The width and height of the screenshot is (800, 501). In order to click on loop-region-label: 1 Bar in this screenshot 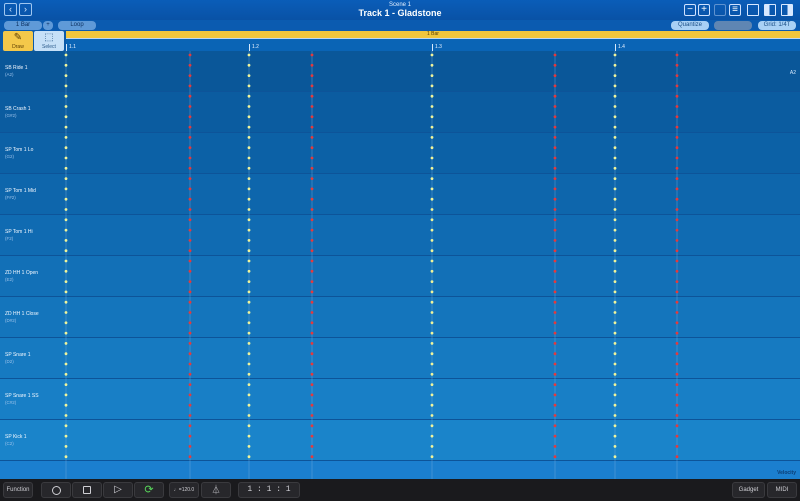, I will do `click(433, 34)`.